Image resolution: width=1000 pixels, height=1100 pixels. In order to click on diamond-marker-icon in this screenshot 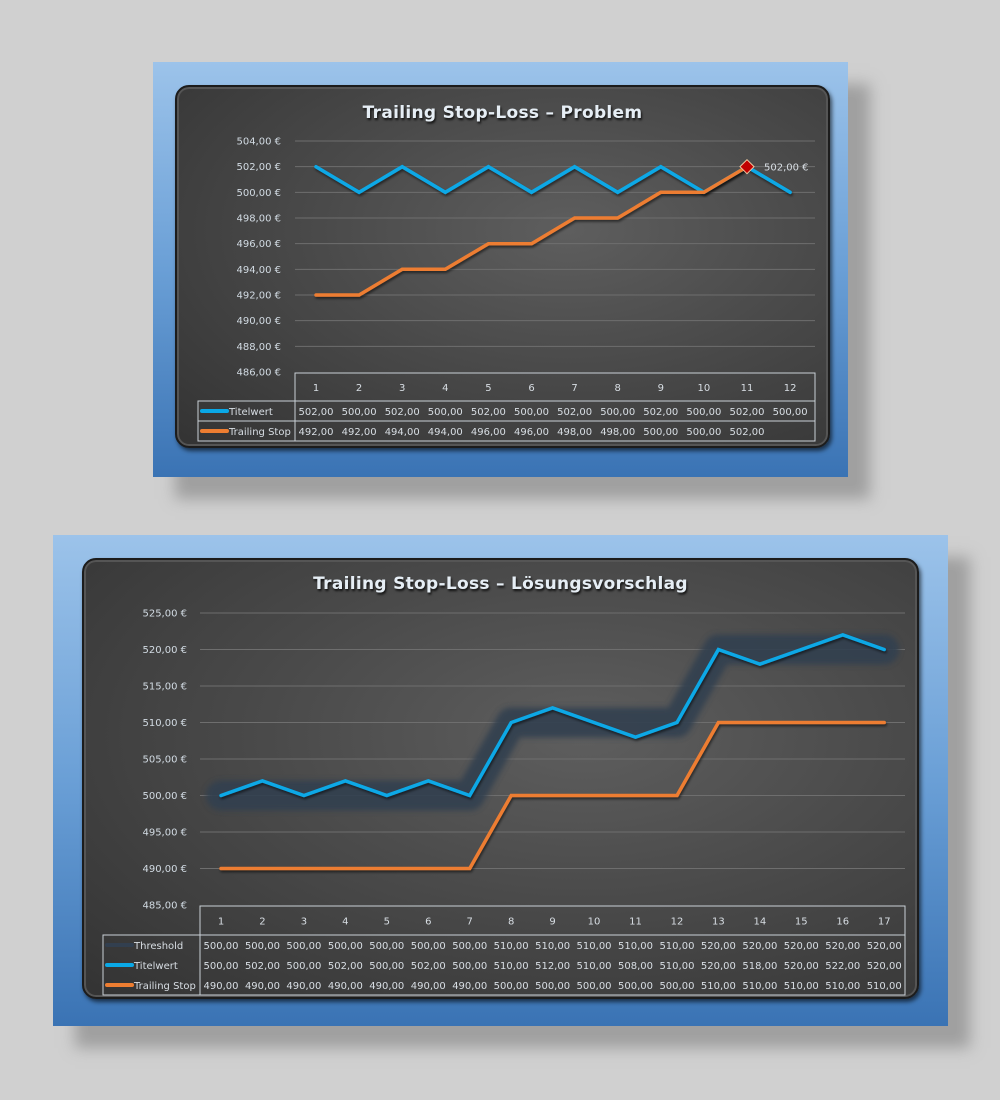, I will do `click(747, 166)`.